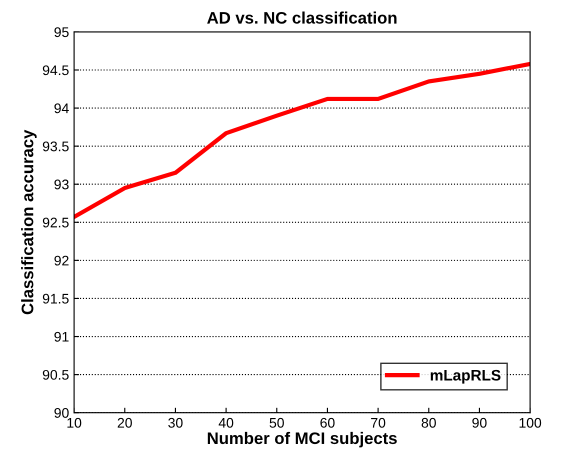 This screenshot has height=456, width=570. Describe the element at coordinates (175, 423) in the screenshot. I see `x-tick-label: 30` at that location.